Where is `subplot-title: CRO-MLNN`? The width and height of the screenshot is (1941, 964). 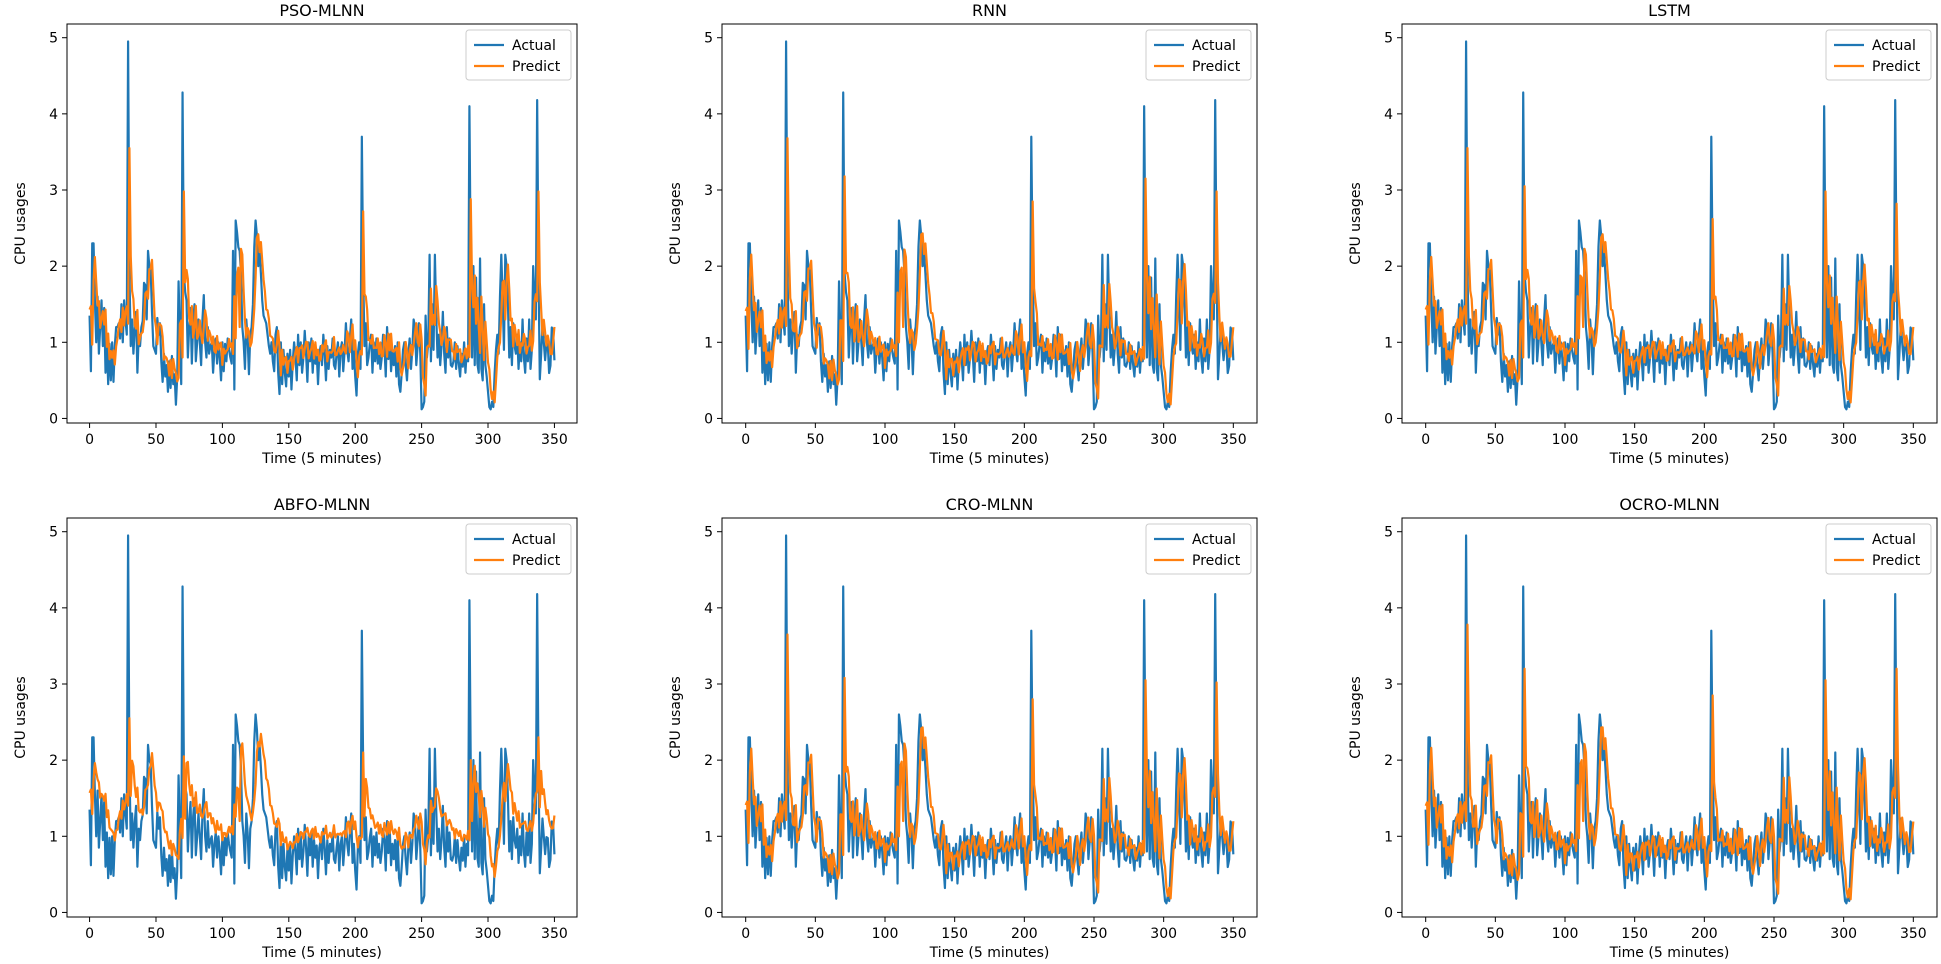 subplot-title: CRO-MLNN is located at coordinates (990, 504).